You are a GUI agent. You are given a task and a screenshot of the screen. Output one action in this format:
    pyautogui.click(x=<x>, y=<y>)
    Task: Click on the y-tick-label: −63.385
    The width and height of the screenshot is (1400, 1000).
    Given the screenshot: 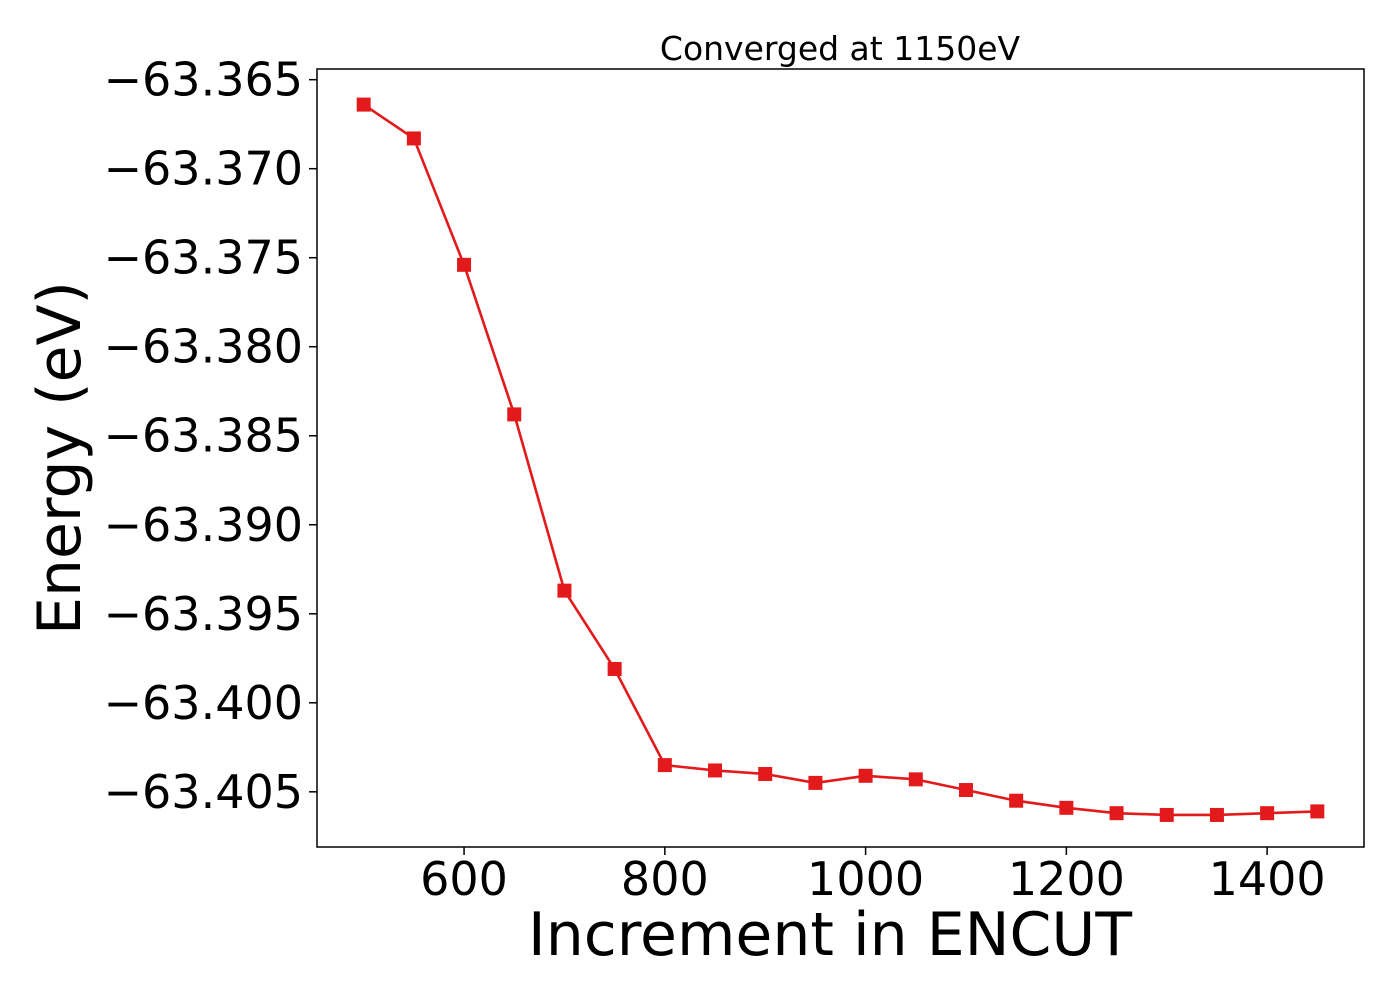 What is the action you would take?
    pyautogui.click(x=204, y=436)
    